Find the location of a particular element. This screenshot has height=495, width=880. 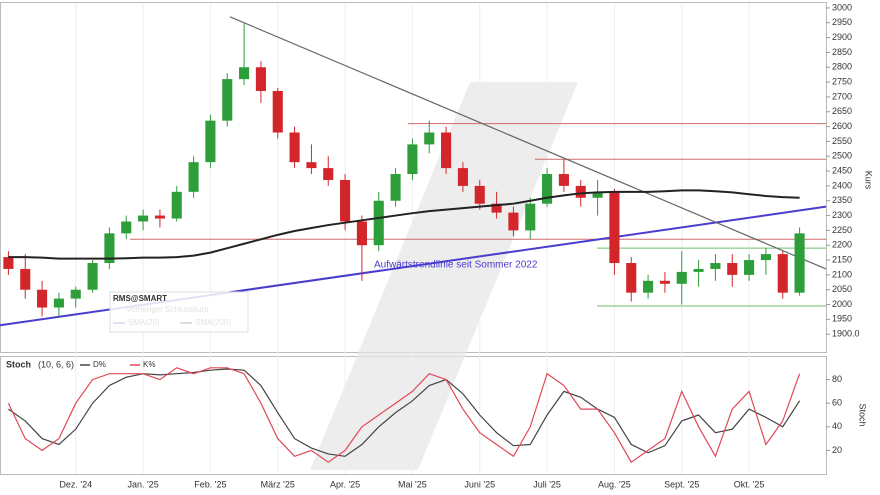

x-tick-label: Dez. '24 is located at coordinates (75, 484).